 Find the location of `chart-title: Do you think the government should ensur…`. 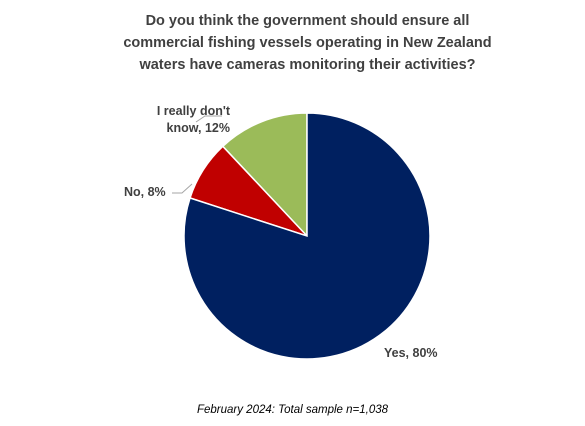

chart-title: Do you think the government should ensur… is located at coordinates (307, 43).